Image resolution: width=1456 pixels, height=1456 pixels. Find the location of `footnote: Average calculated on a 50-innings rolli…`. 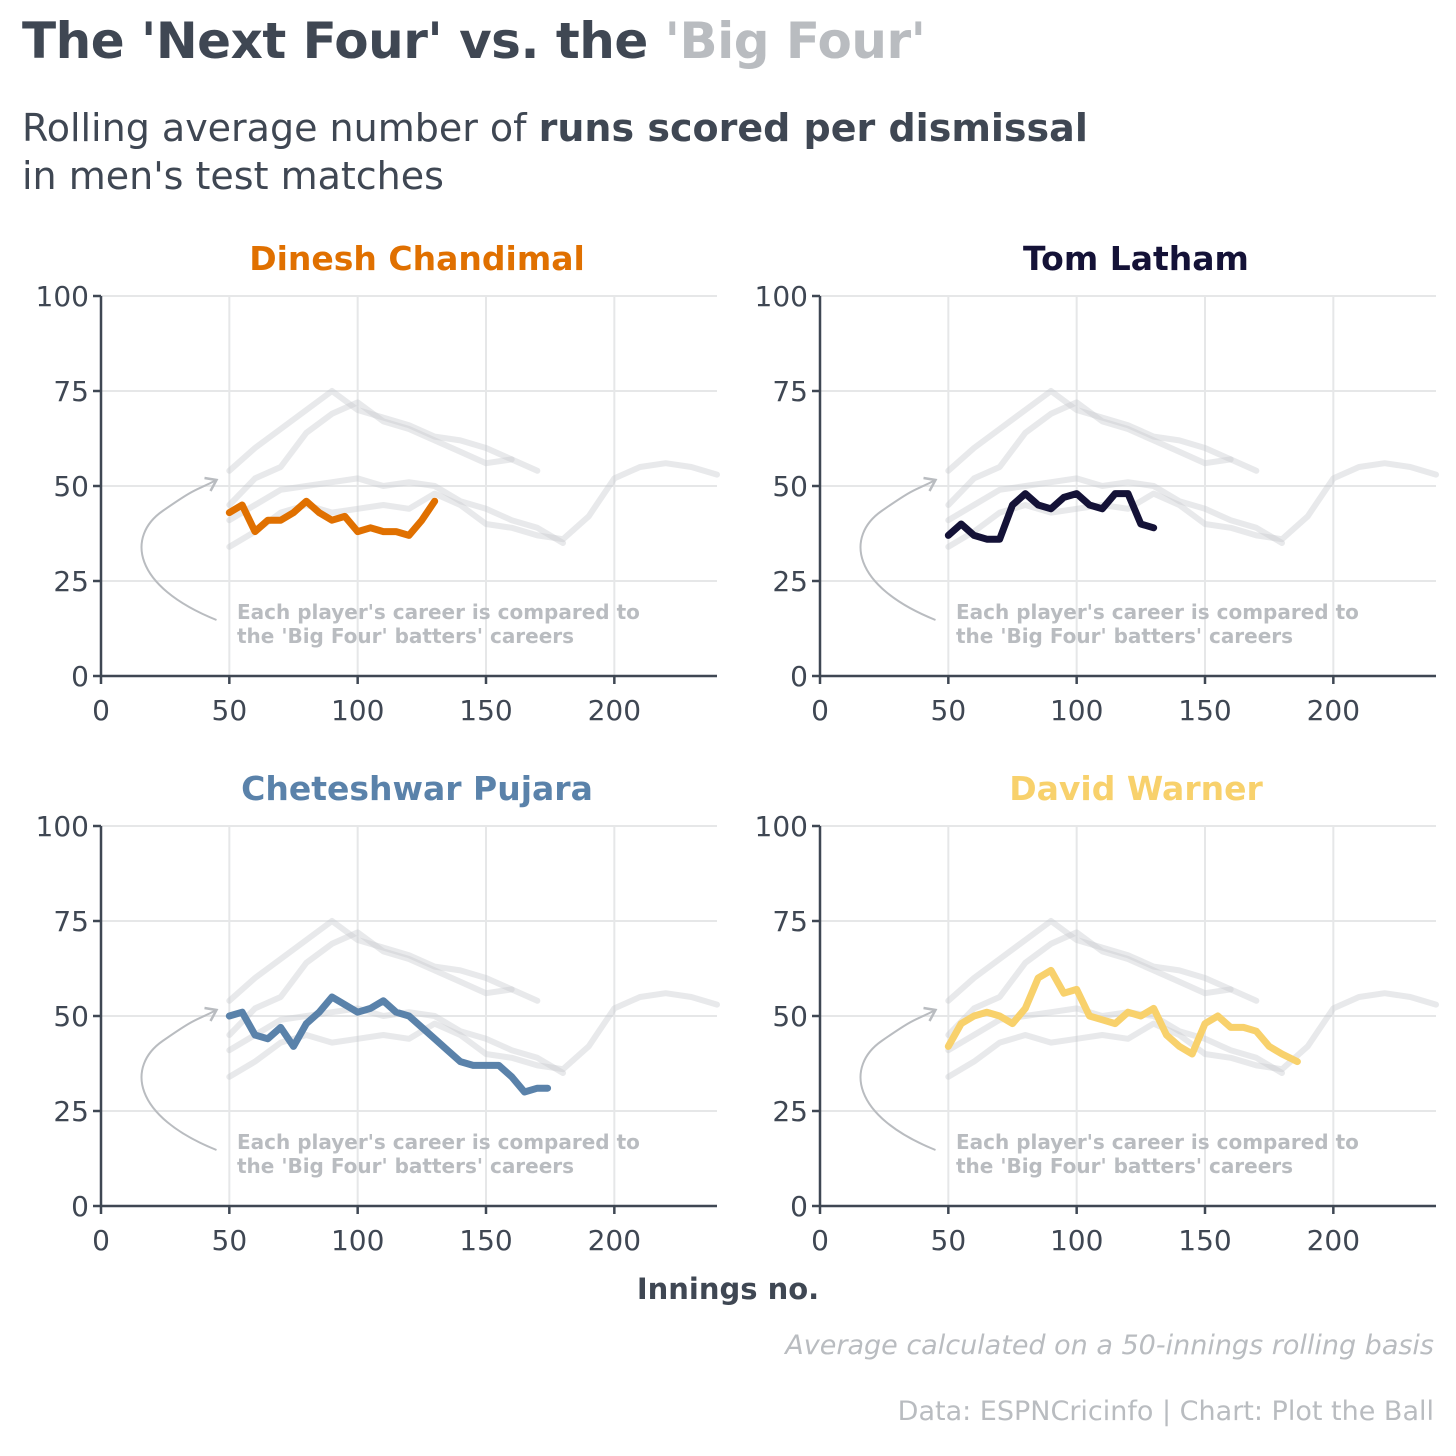

footnote: Average calculated on a 50-innings rolli… is located at coordinates (1109, 1345).